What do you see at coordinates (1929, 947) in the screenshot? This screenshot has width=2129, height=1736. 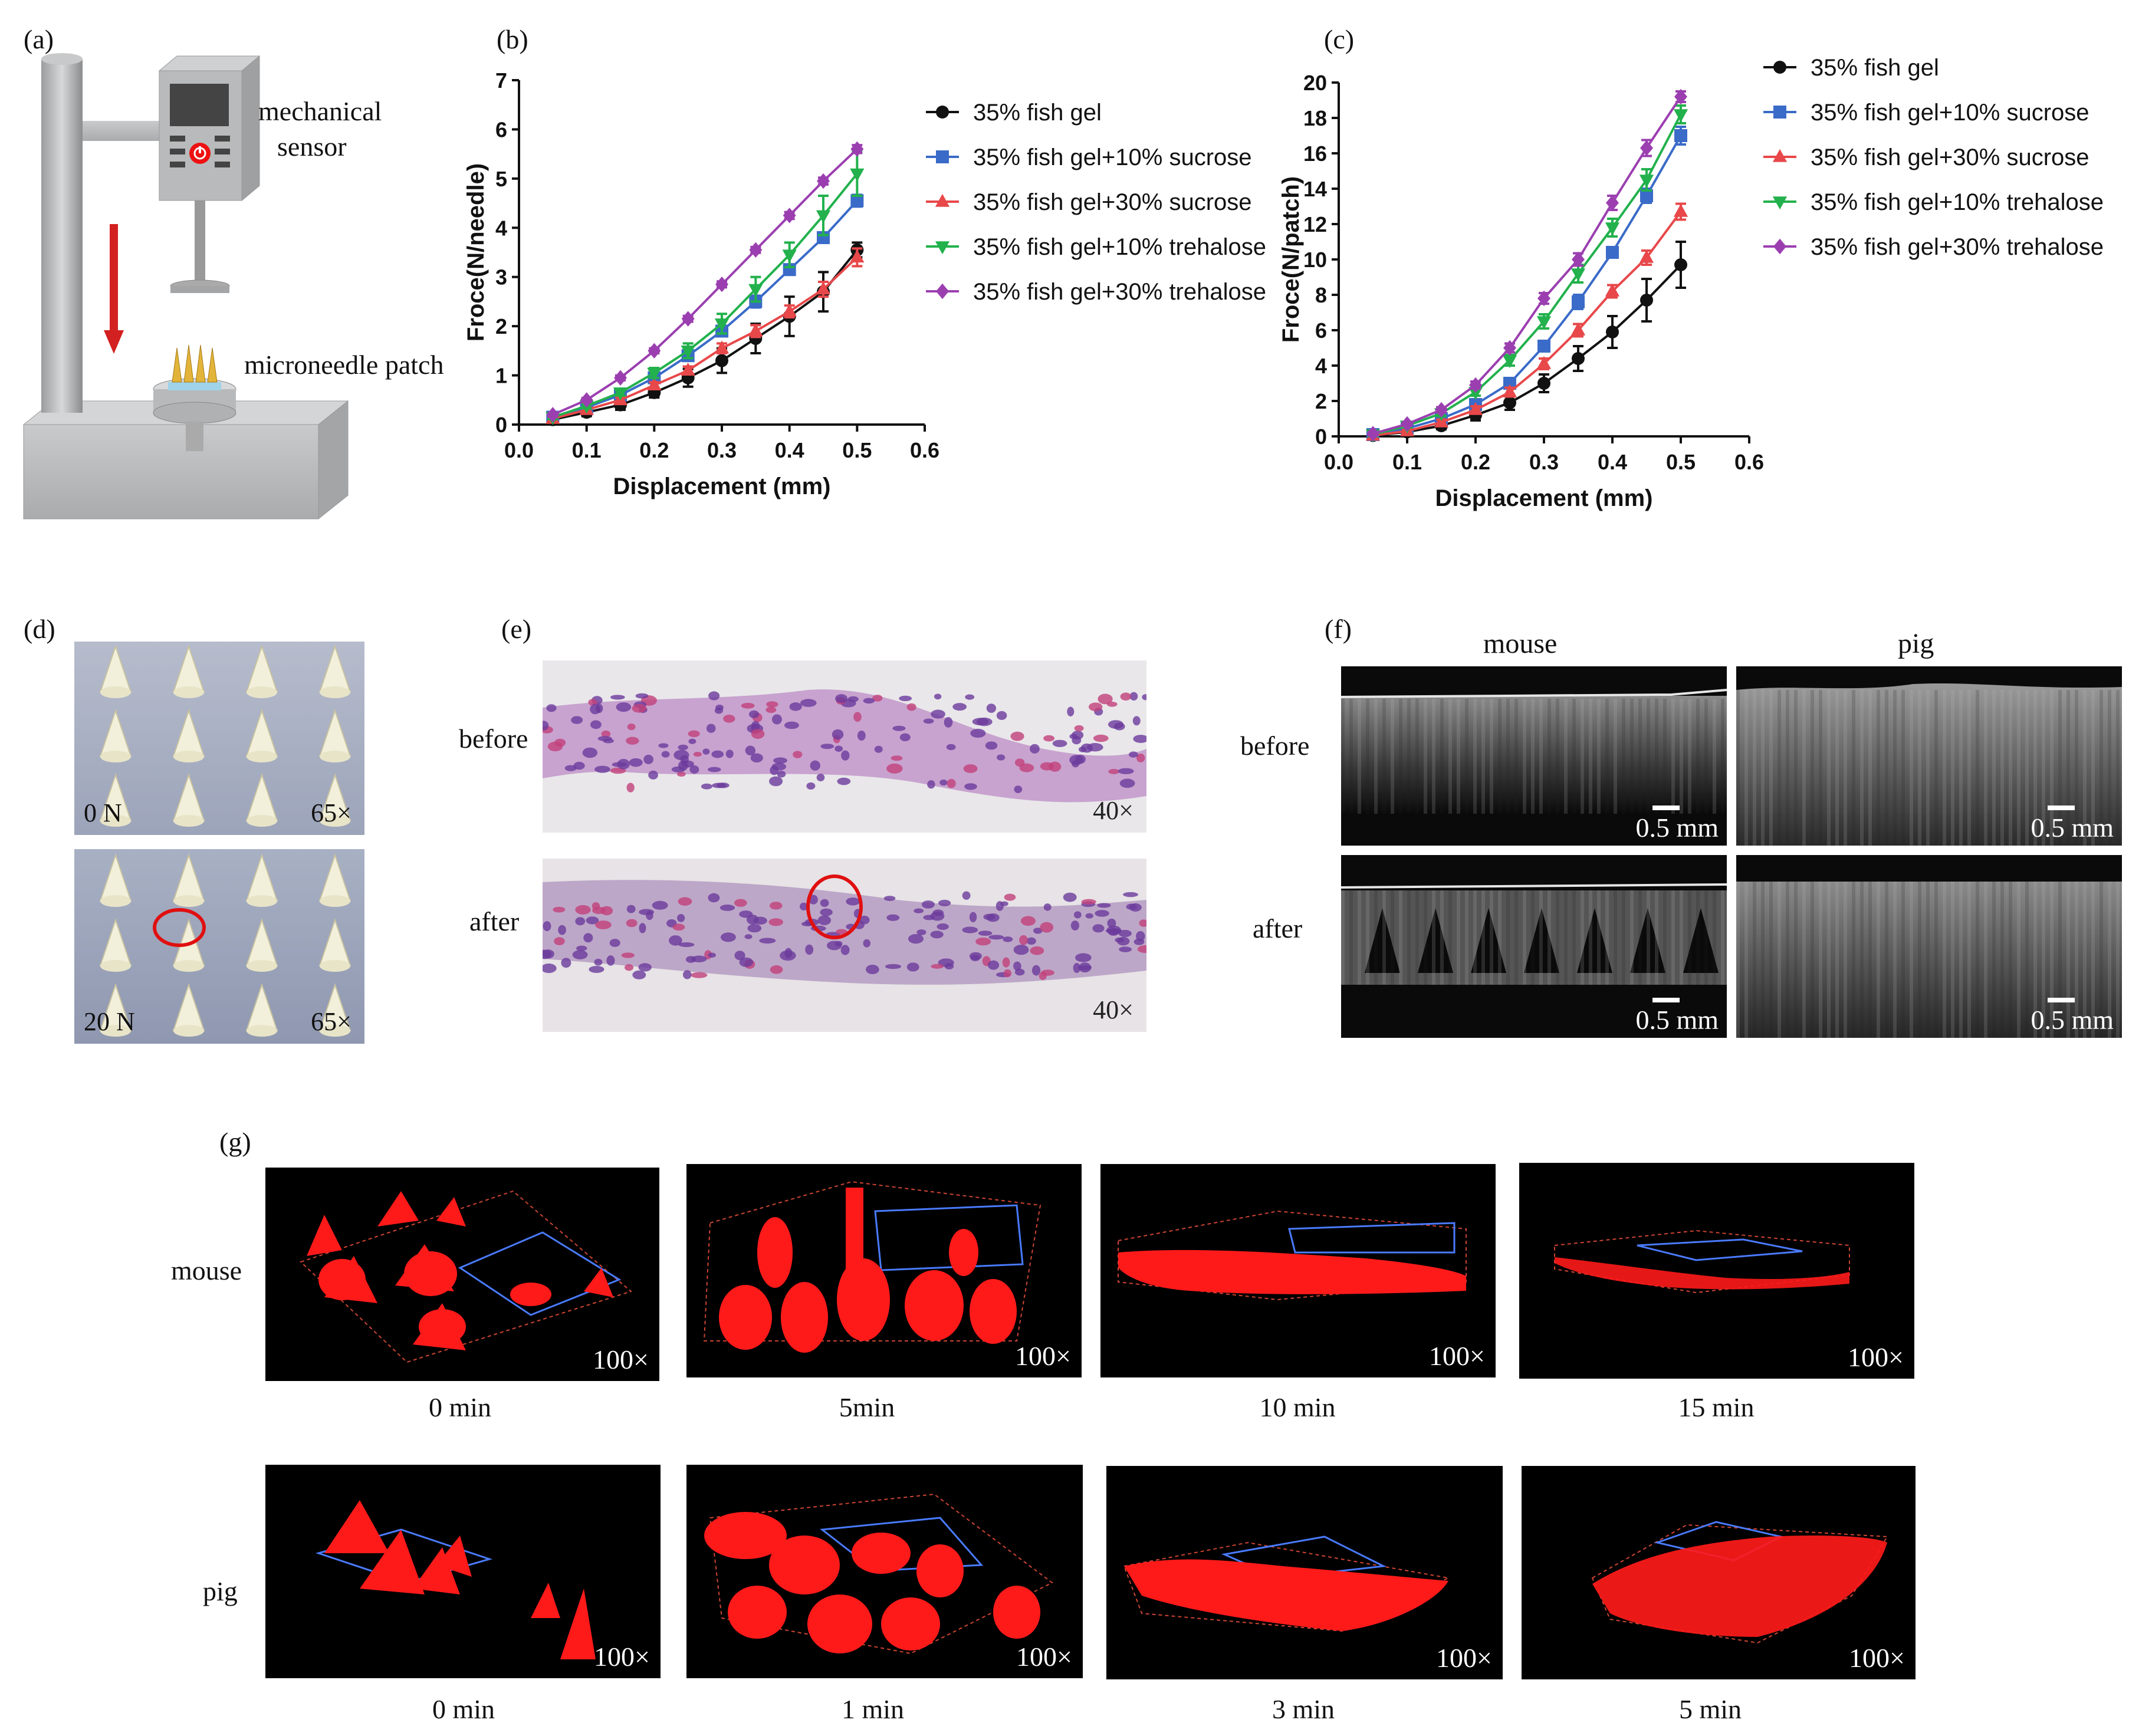 I see `oct-pig-after: 0.5 mm` at bounding box center [1929, 947].